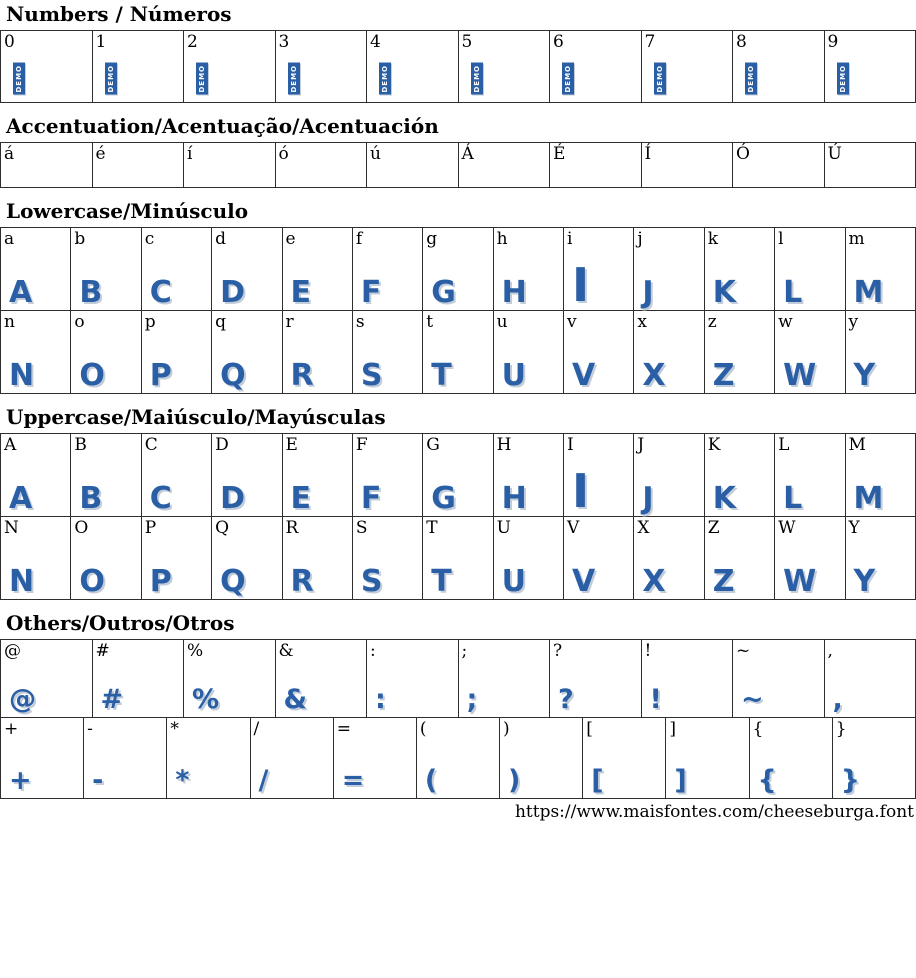  What do you see at coordinates (106, 352) in the screenshot?
I see `char-cell: oo` at bounding box center [106, 352].